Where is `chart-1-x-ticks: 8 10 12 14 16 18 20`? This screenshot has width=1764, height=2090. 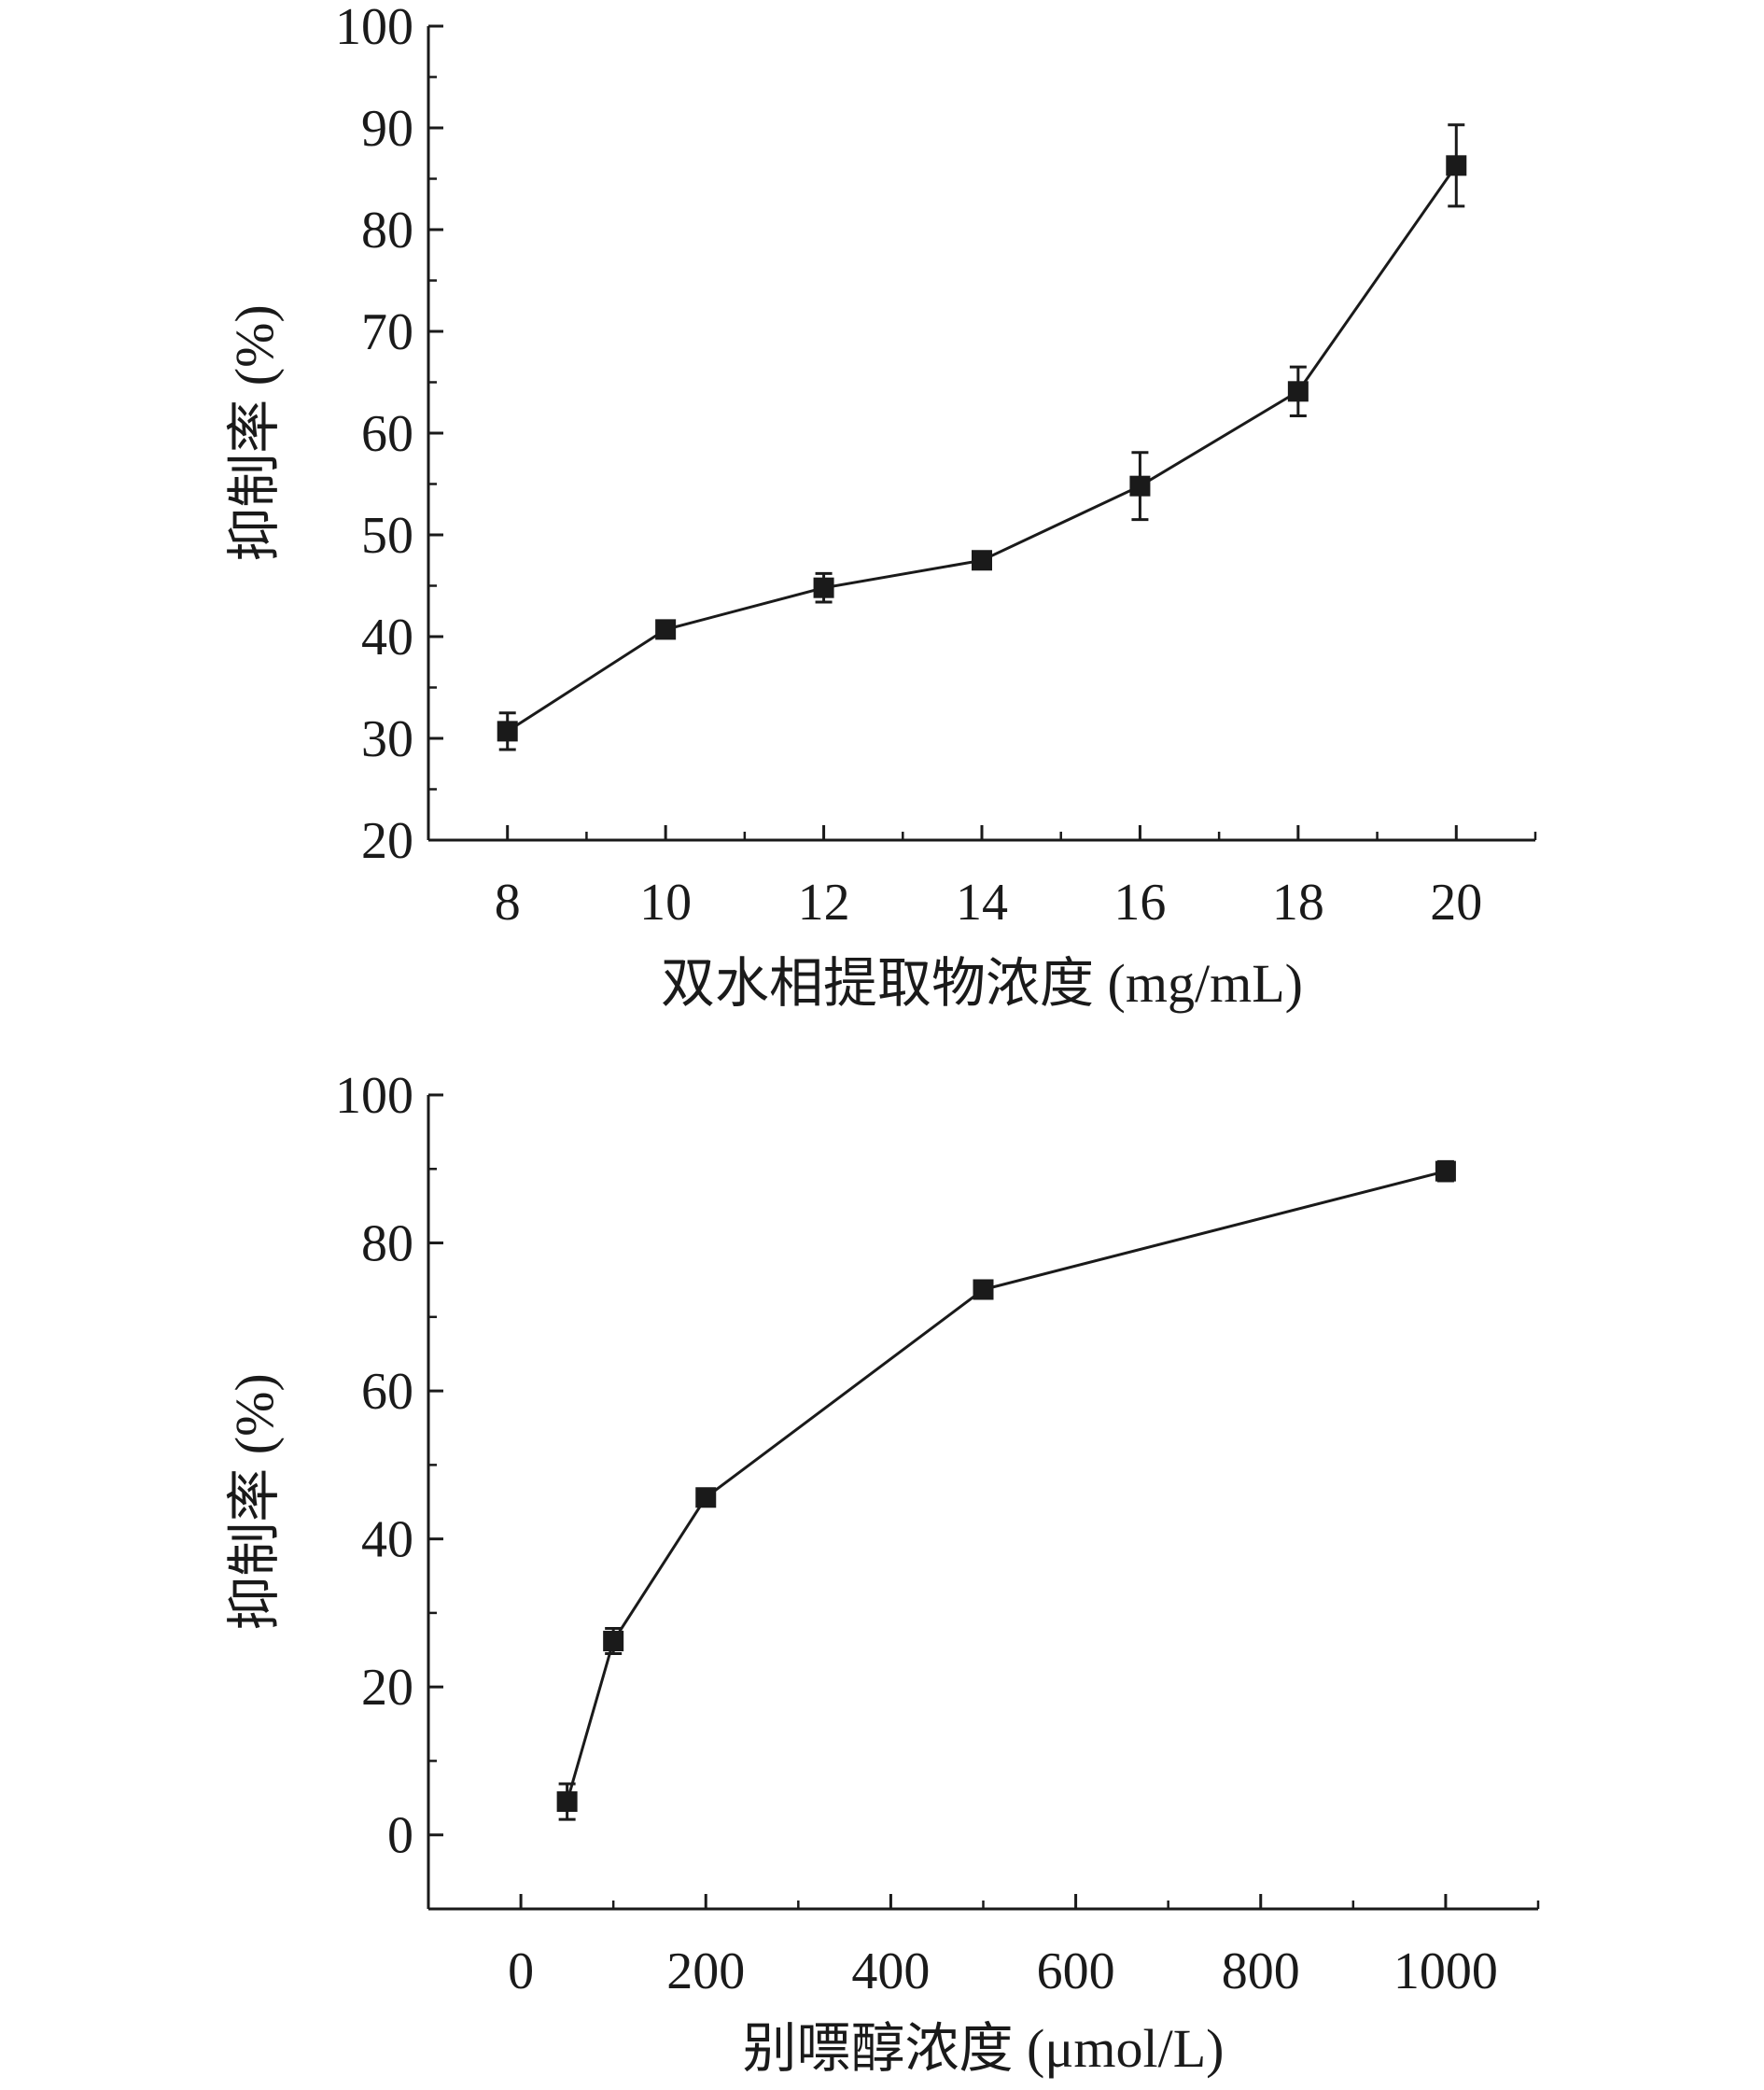 chart-1-x-ticks: 8 10 12 14 16 18 20 is located at coordinates (982, 878).